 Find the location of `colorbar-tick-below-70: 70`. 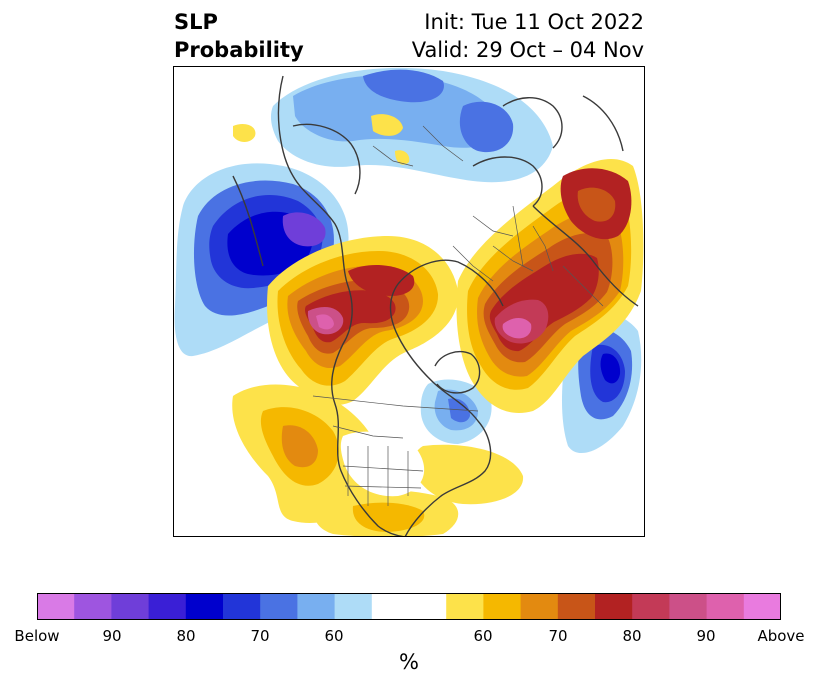

colorbar-tick-below-70: 70 is located at coordinates (260, 636).